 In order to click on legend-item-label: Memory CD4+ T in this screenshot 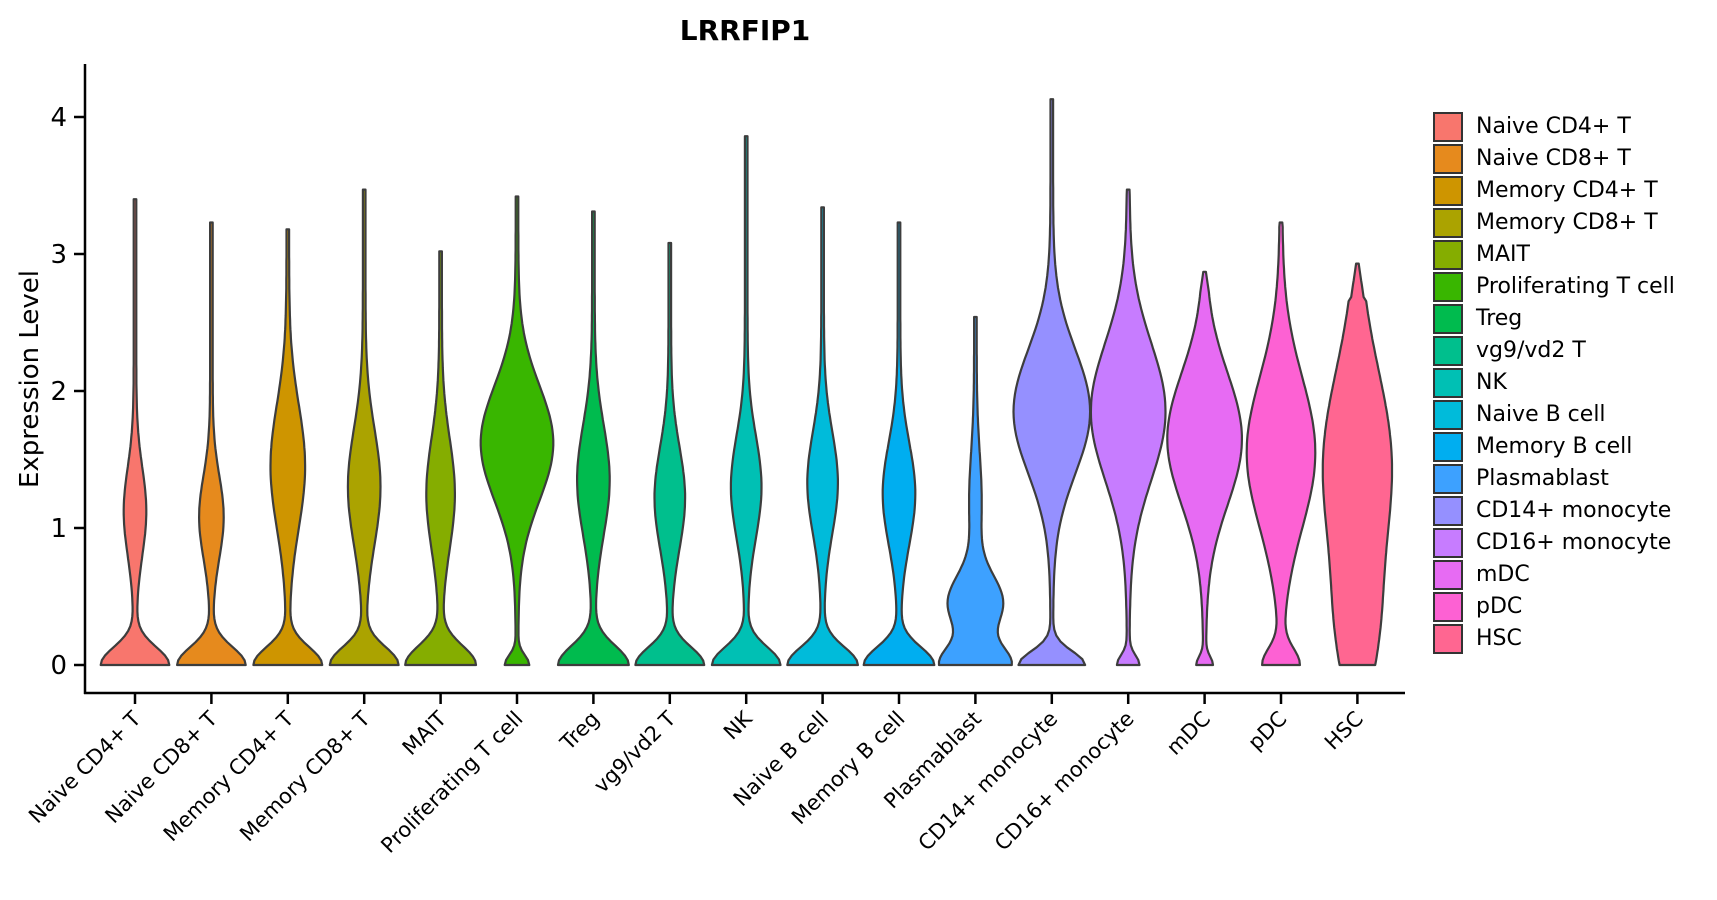, I will do `click(1567, 190)`.